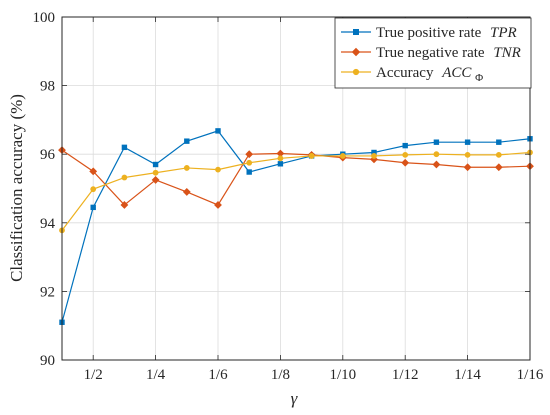 The width and height of the screenshot is (550, 415). I want to click on legend-label-acc: Accuracy ACC Φ, so click(429, 74).